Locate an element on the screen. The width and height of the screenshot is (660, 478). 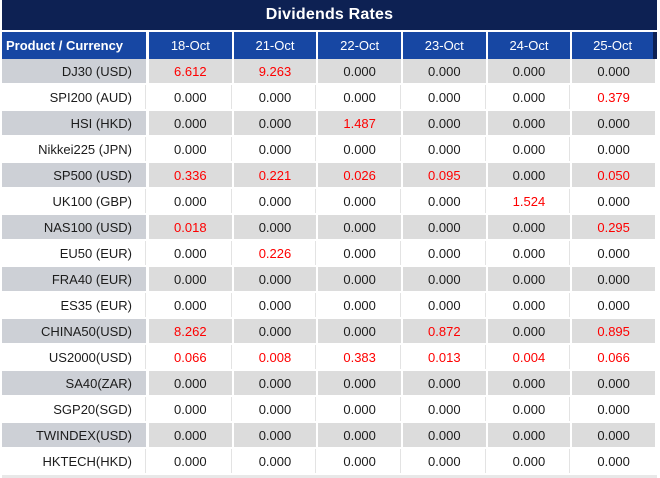
product-cell: HKTECH(HKD) is located at coordinates (75, 462).